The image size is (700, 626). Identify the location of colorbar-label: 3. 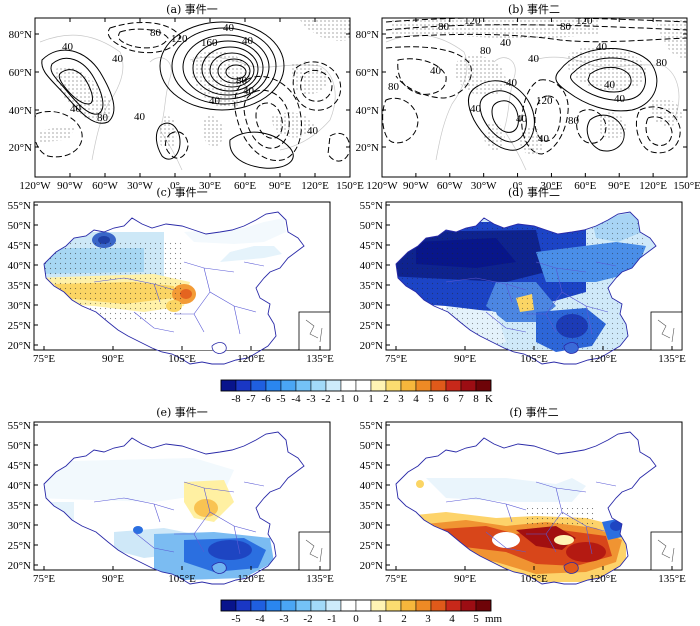
(428, 619).